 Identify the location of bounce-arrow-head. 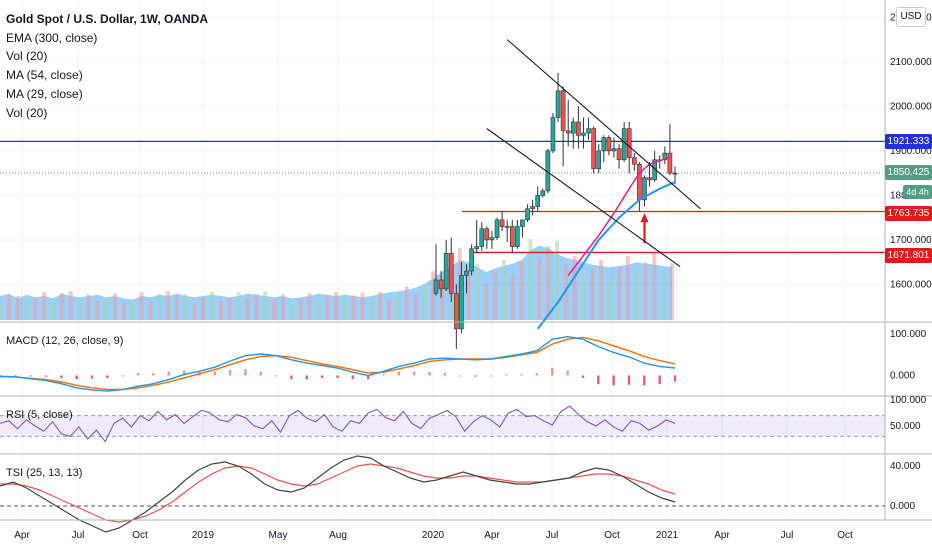
(644, 218).